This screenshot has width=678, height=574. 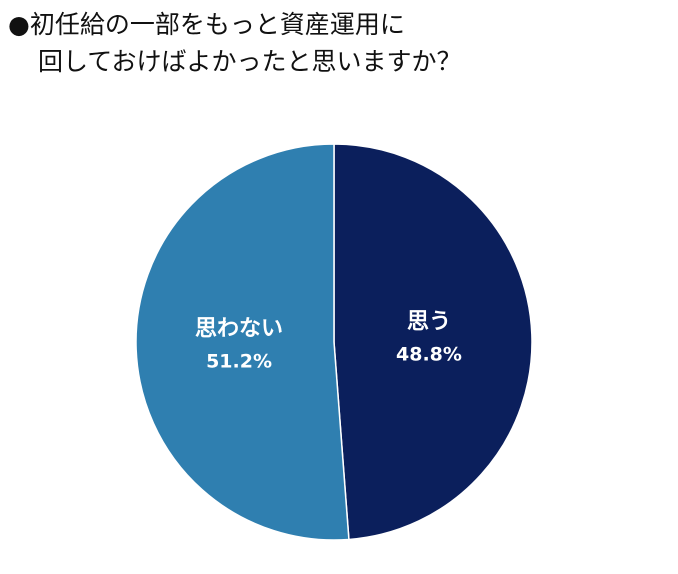 I want to click on slice-value-no: 51.2%, so click(x=239, y=362).